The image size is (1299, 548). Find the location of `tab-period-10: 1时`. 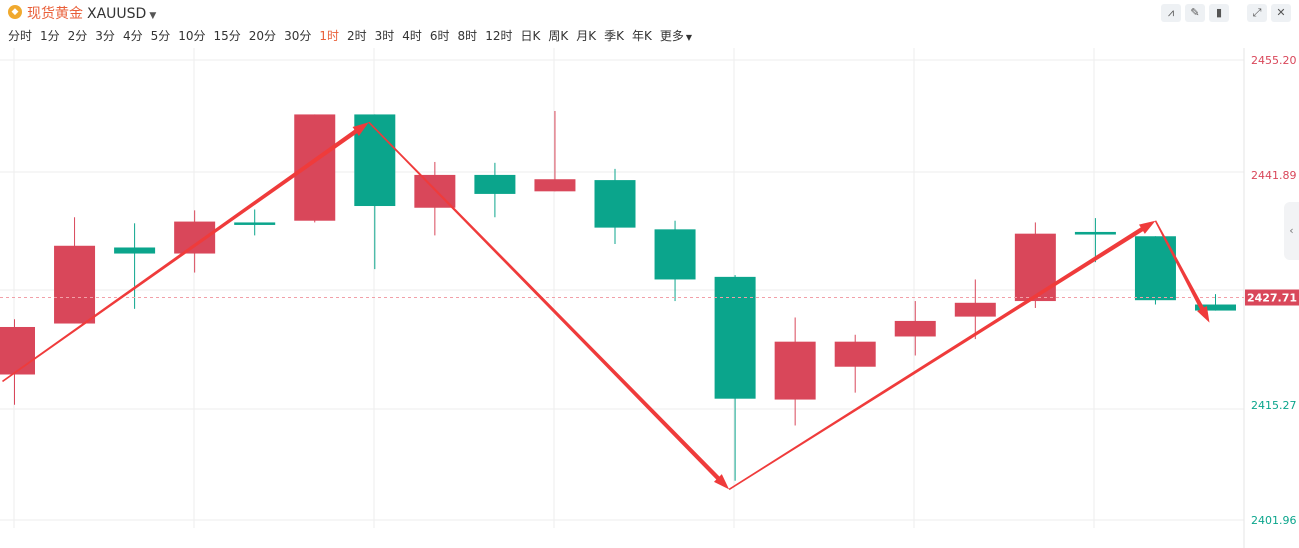

tab-period-10: 1时 is located at coordinates (329, 36).